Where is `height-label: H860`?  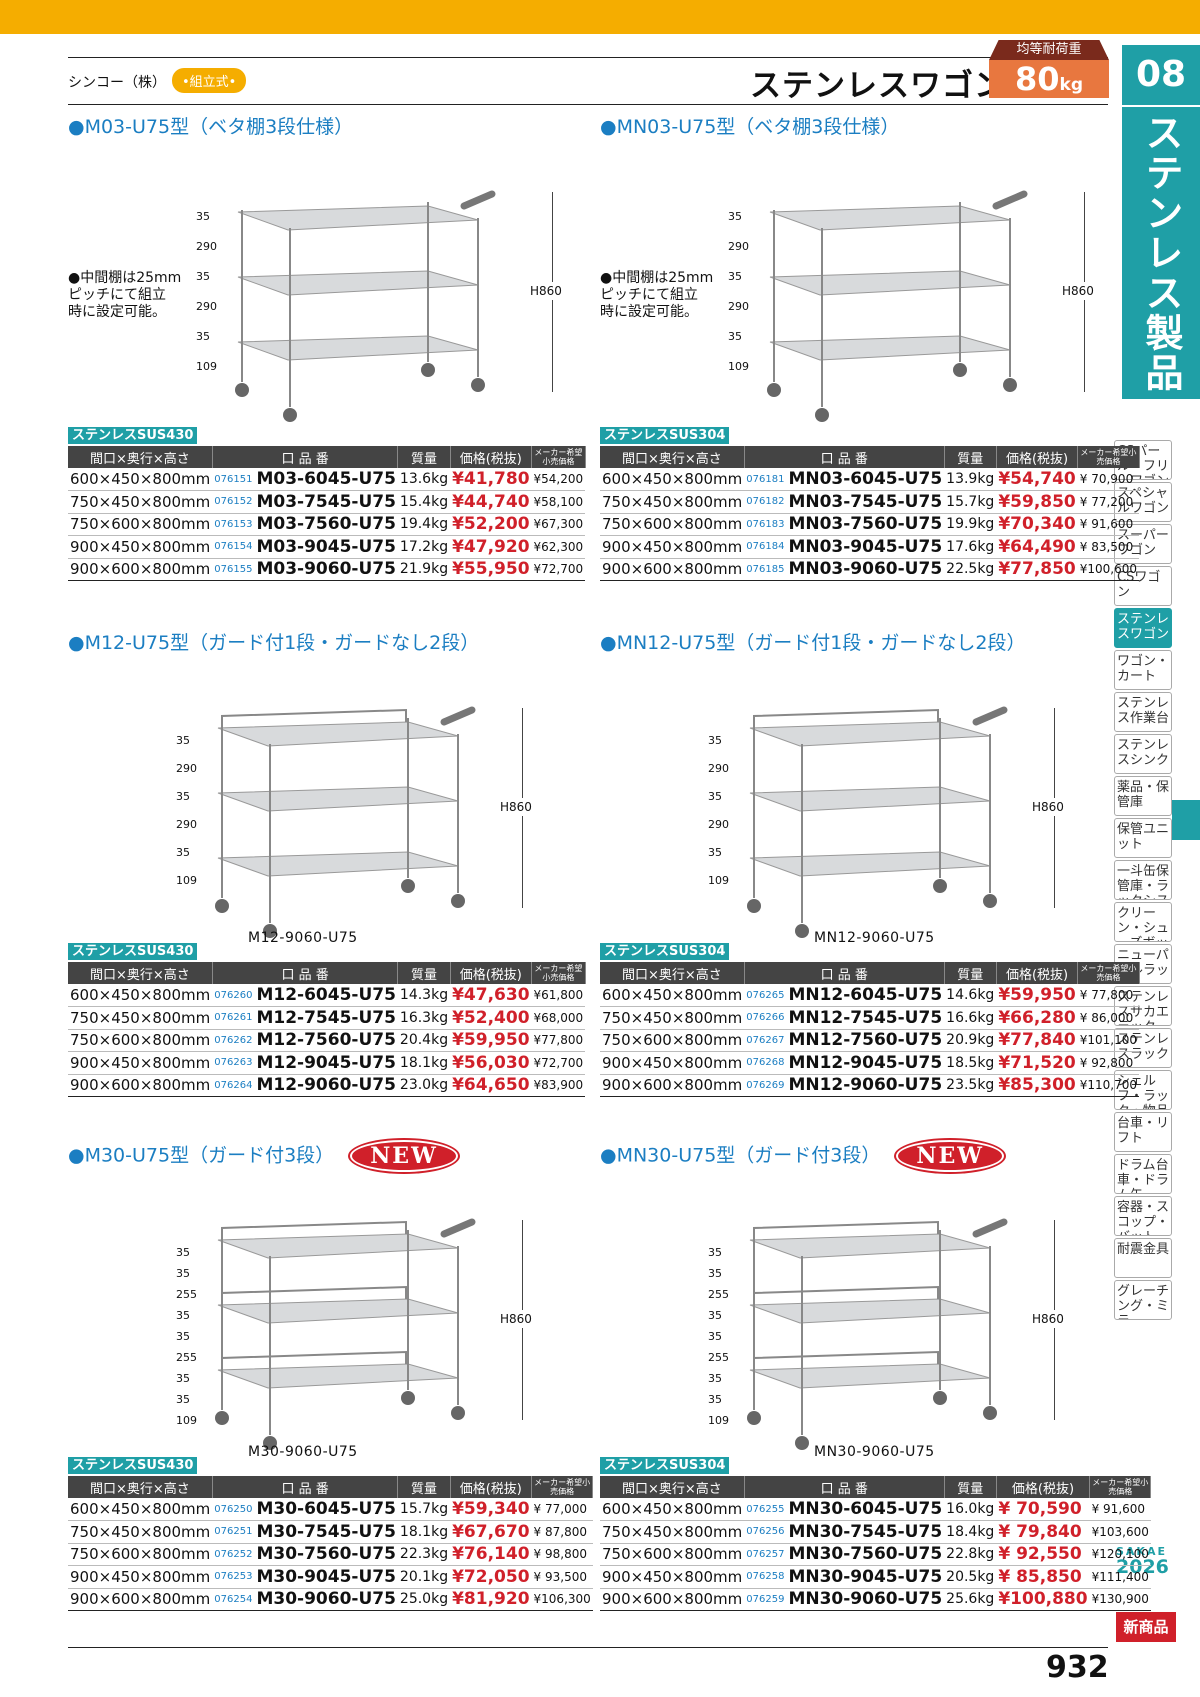 height-label: H860 is located at coordinates (516, 1319).